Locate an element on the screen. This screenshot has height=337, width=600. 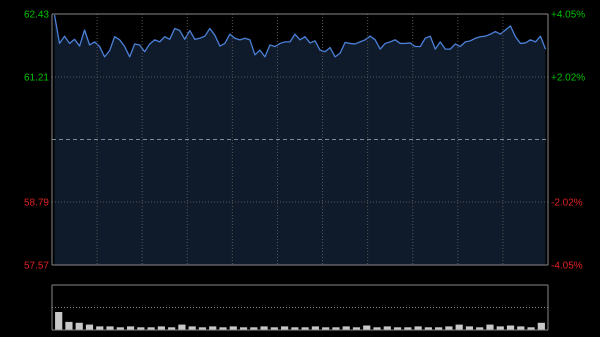
y2-tick-label: -4.05% is located at coordinates (567, 266).